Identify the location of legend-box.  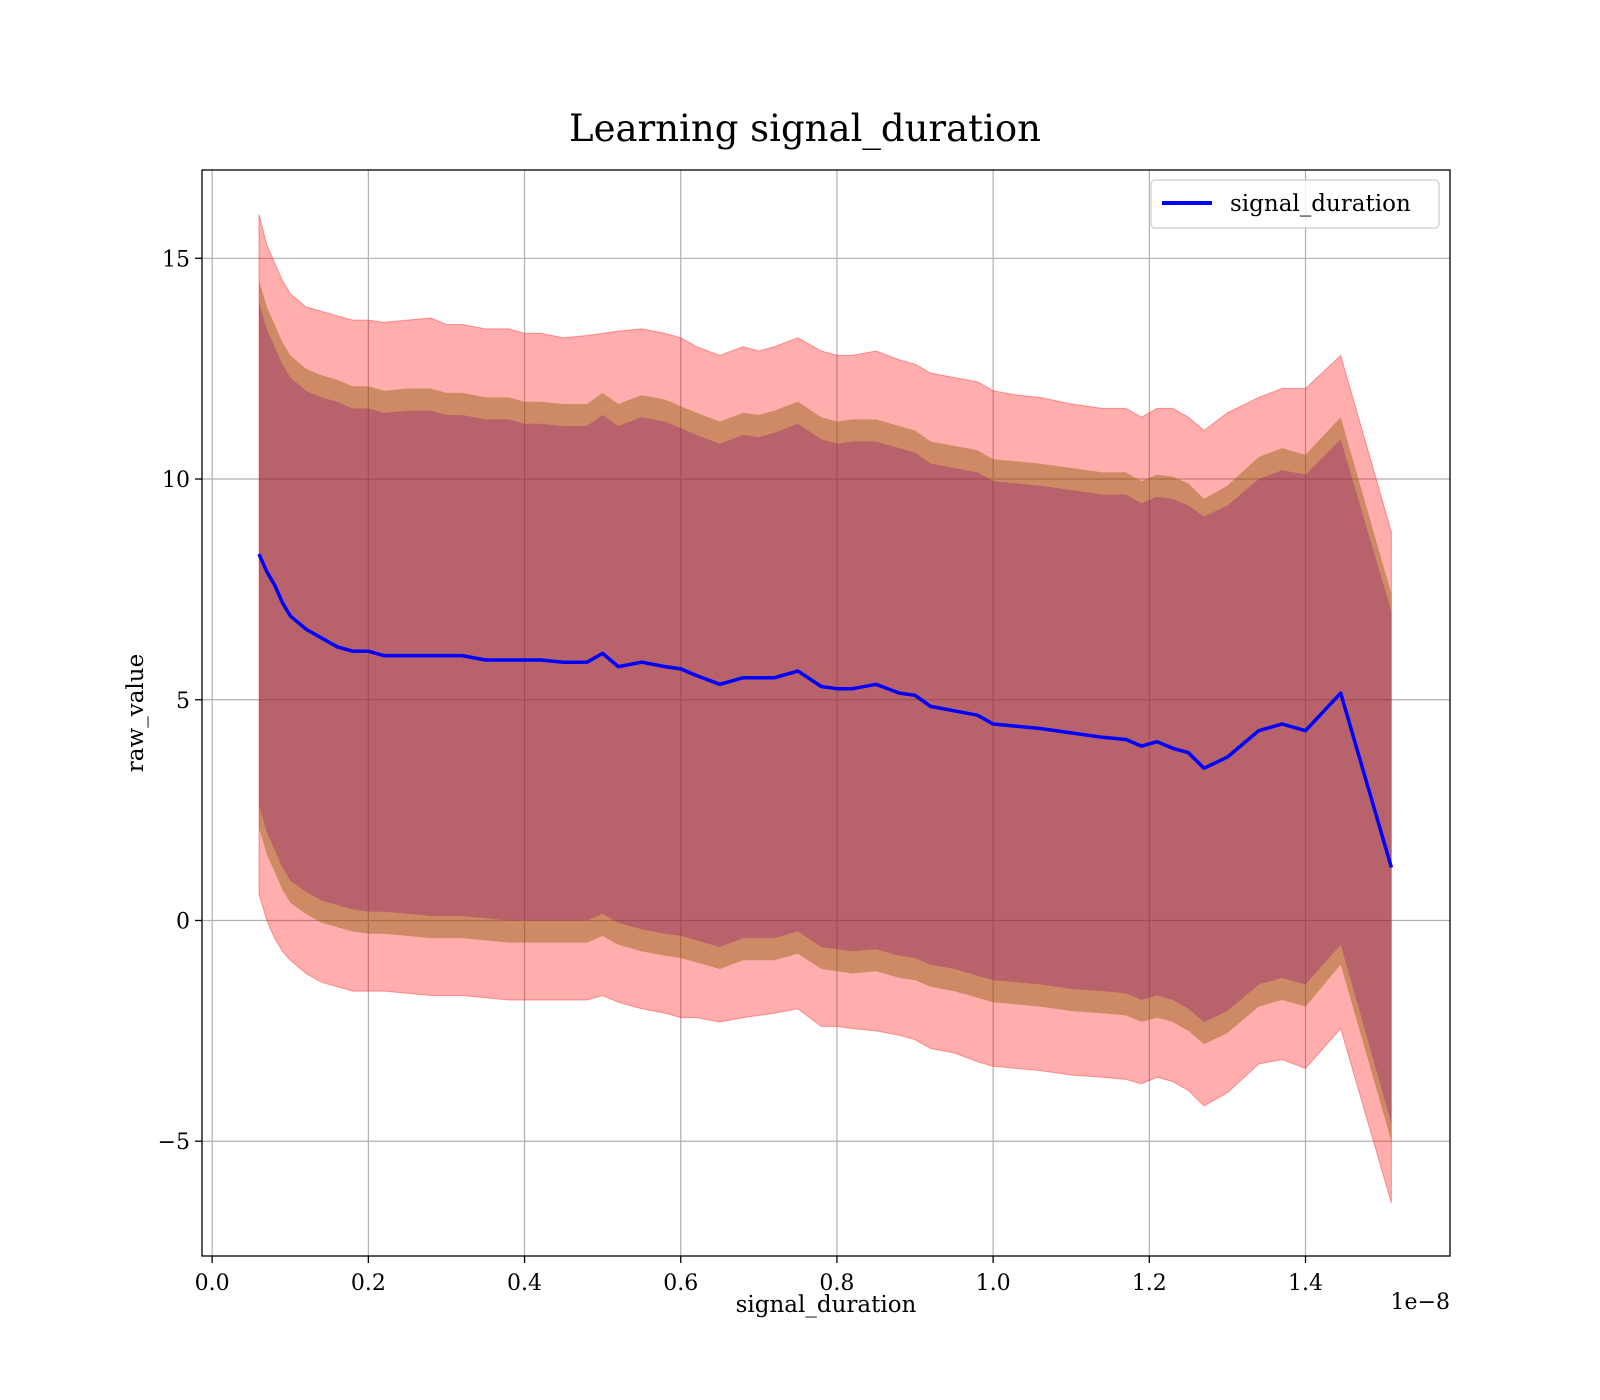
(1295, 204).